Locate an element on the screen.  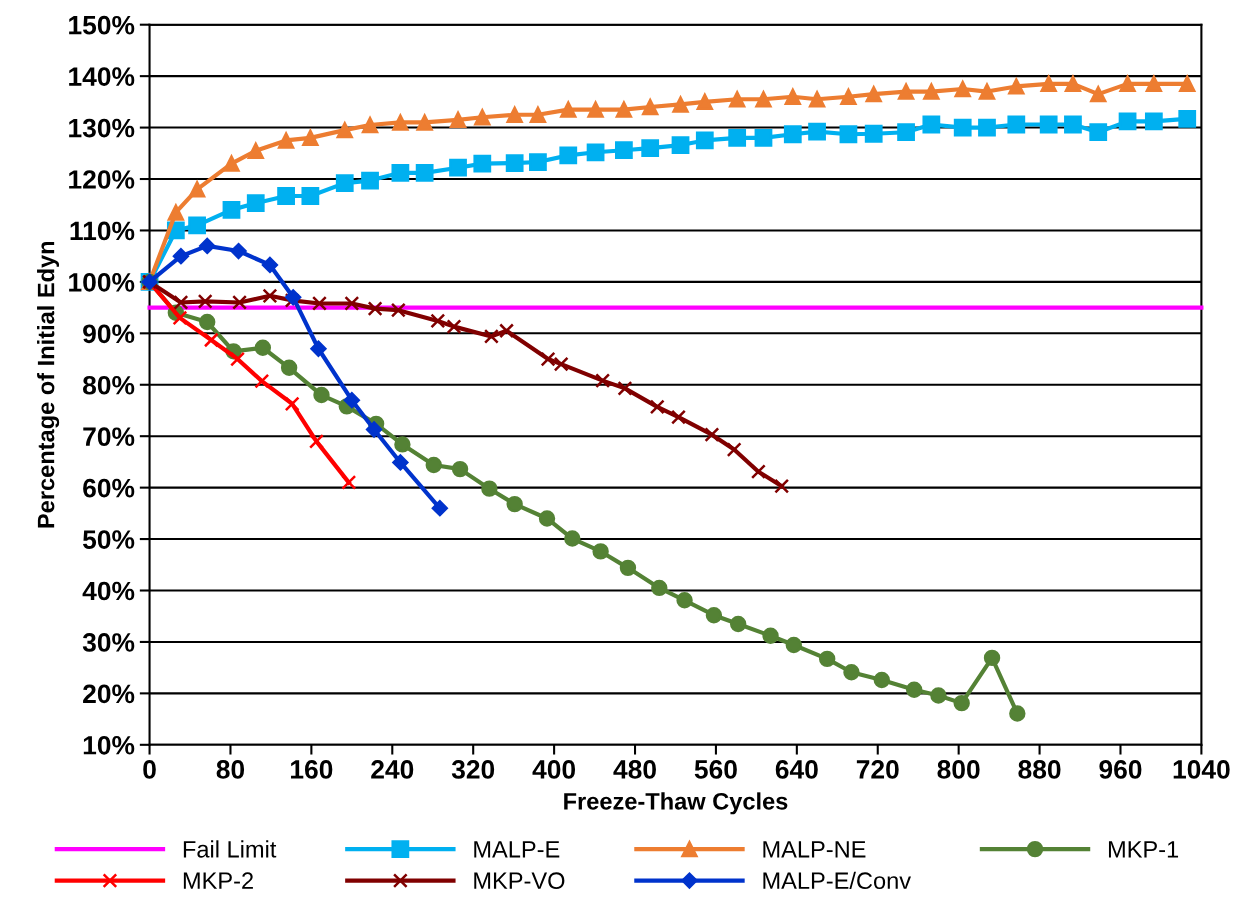
x-tick-label: 640 is located at coordinates (796, 769).